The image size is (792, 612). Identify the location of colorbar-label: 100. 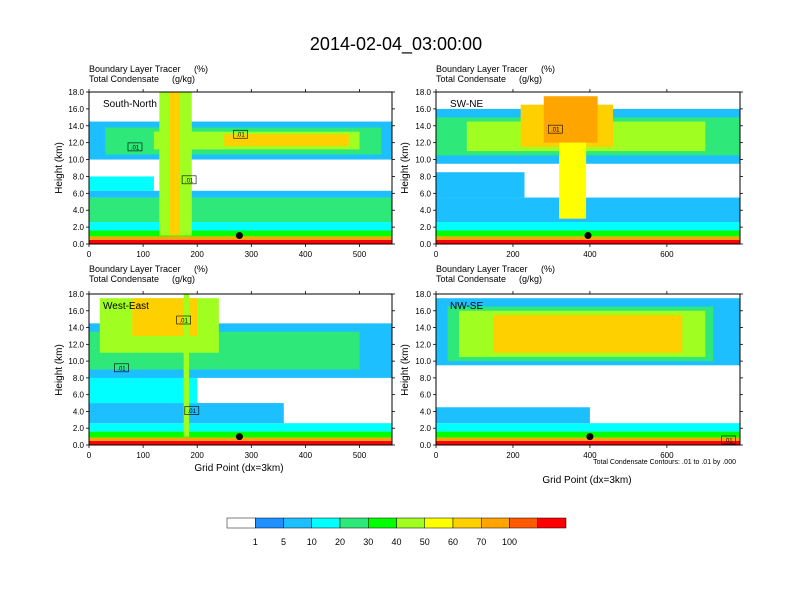
(509, 542).